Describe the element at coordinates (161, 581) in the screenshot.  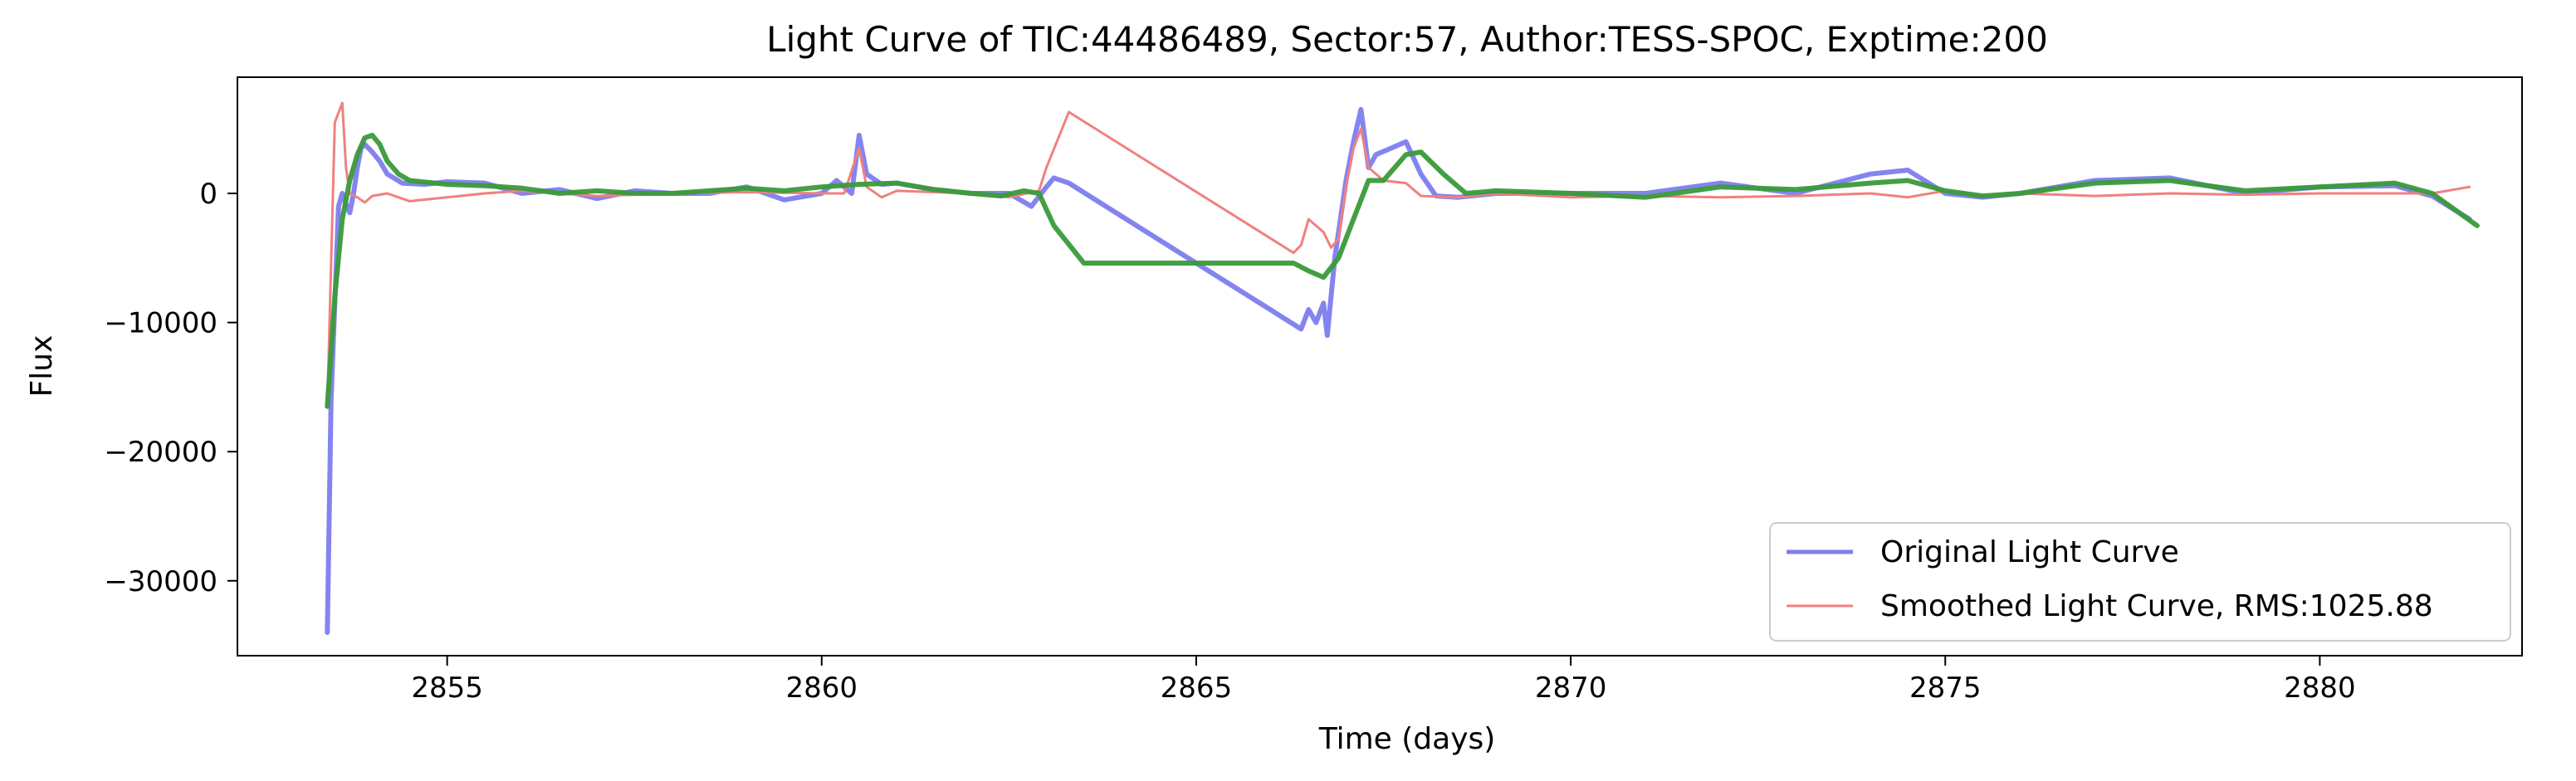
I see `y-tick-label: −30000` at that location.